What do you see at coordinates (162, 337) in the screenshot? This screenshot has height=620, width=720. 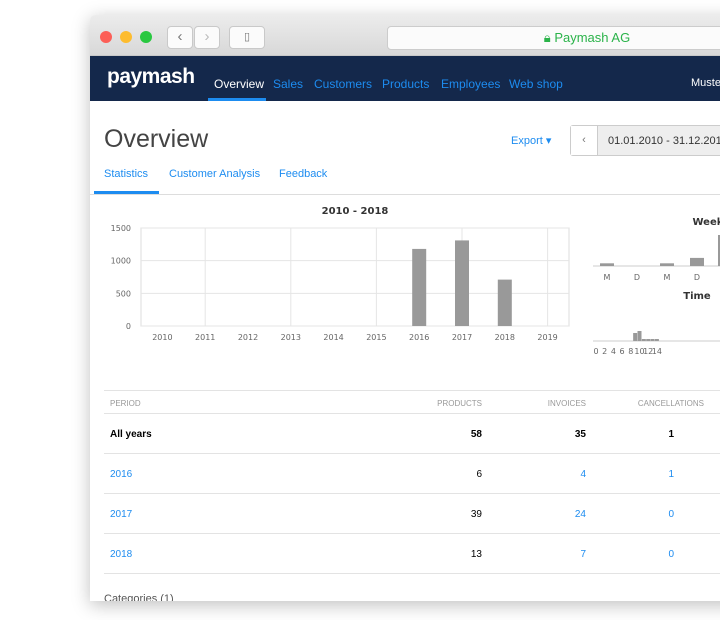 I see `x-tick-label: 2010` at bounding box center [162, 337].